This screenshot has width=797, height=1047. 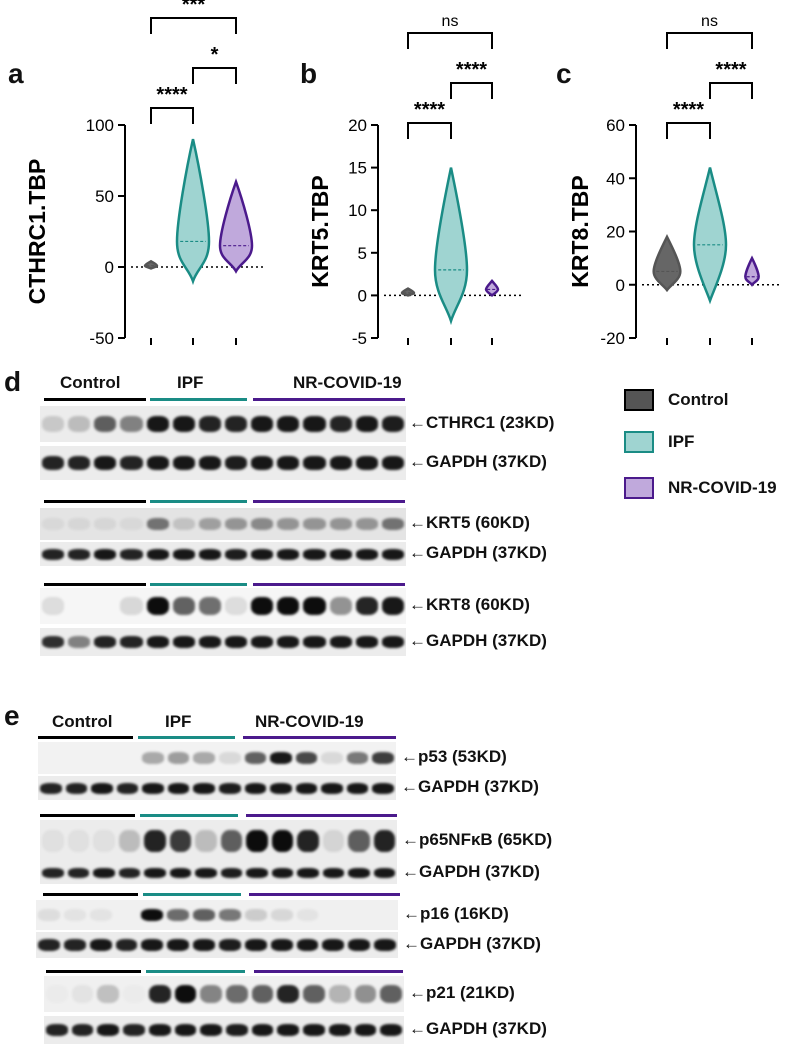 I want to click on legend-label-control: Control, so click(x=698, y=399).